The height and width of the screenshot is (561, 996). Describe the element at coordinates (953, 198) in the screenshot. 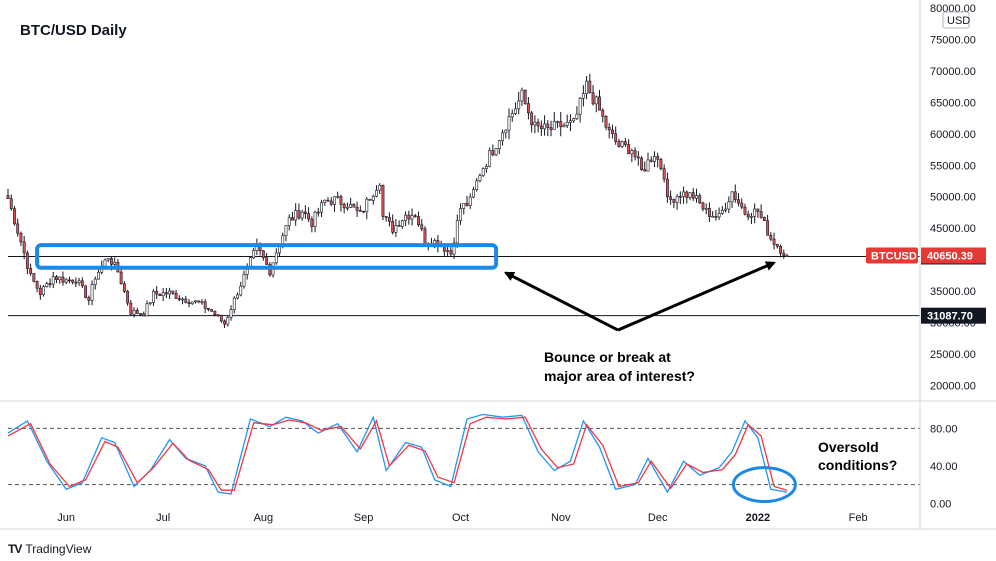

I see `price-tick-label: 50000.00` at that location.